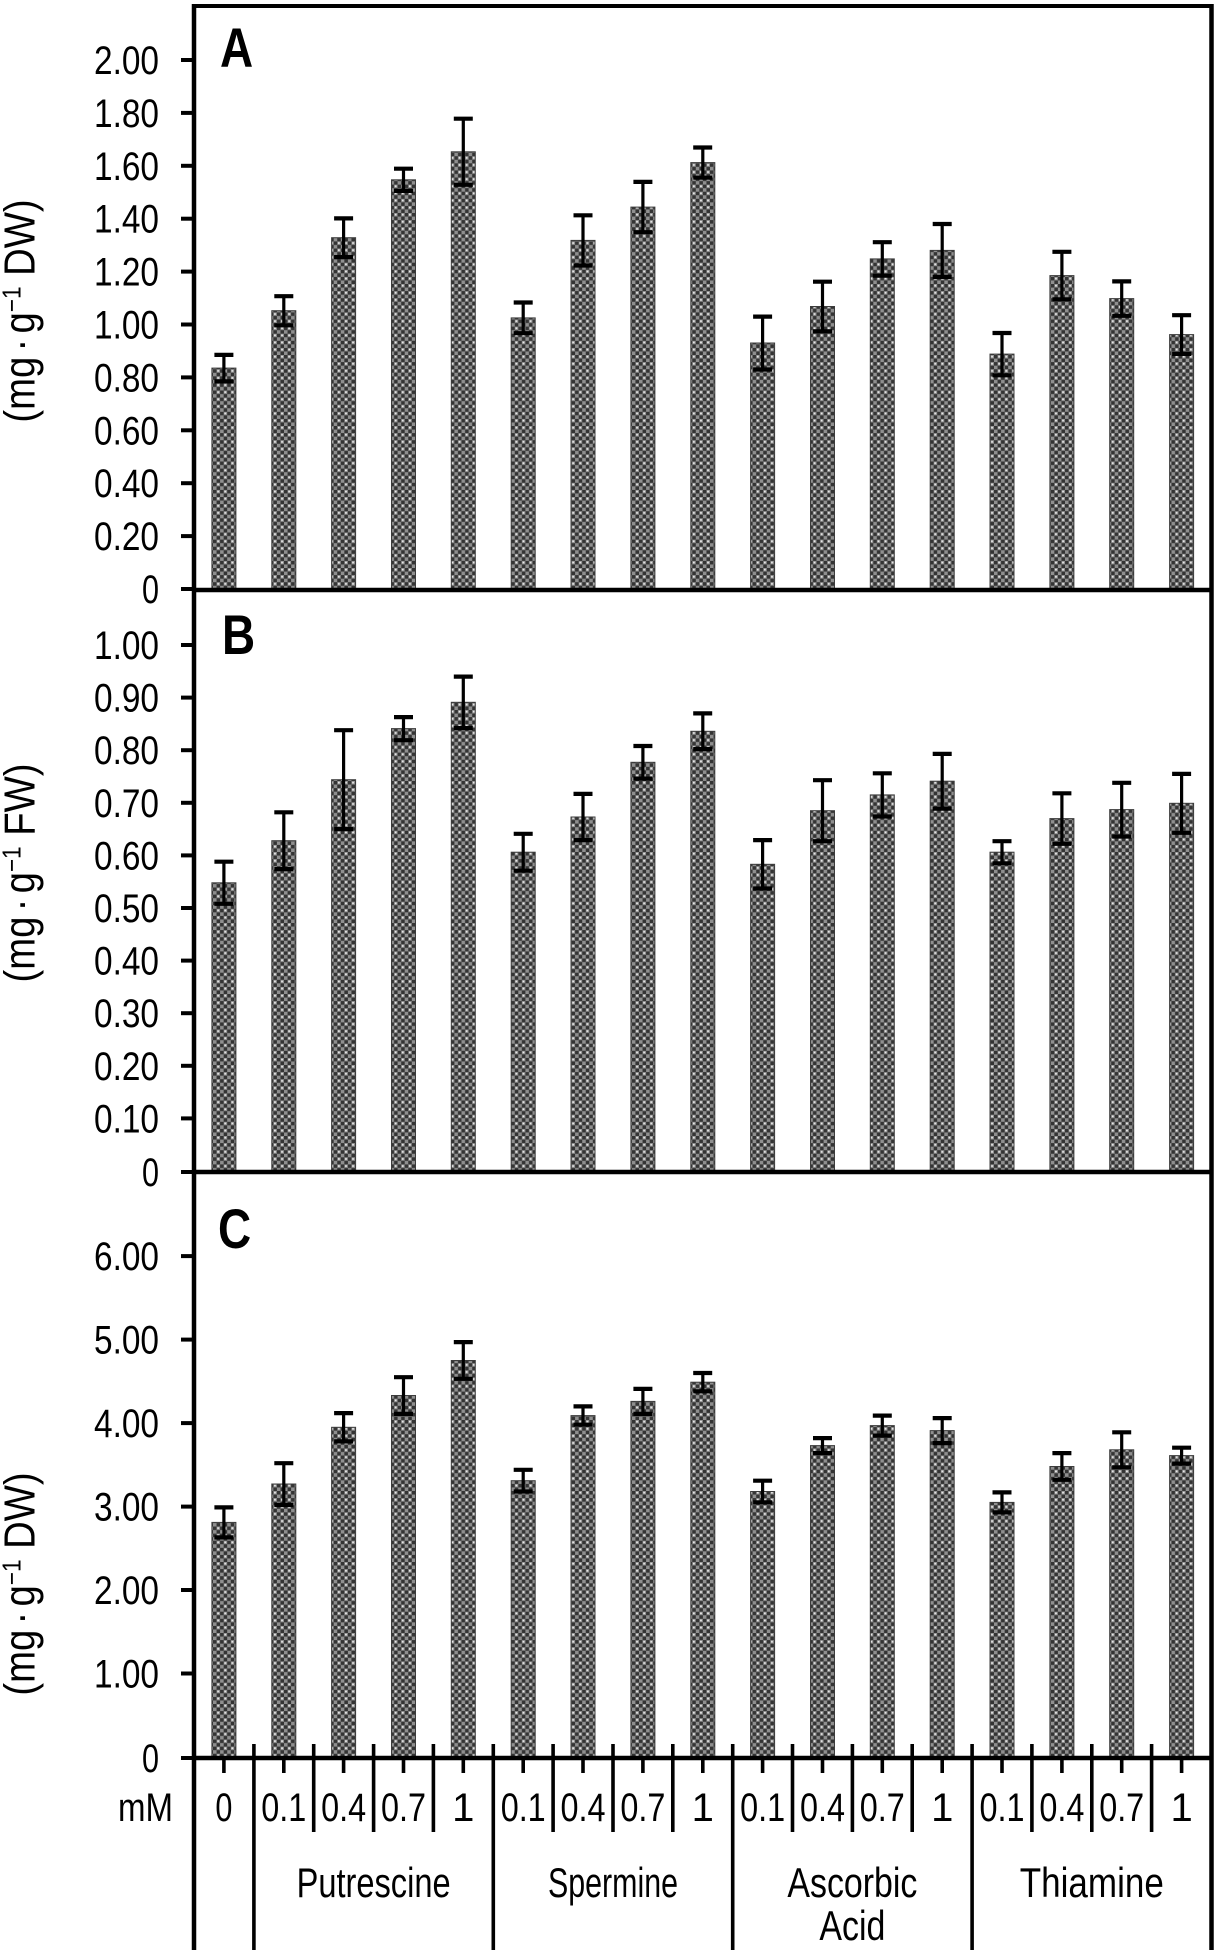 This screenshot has height=1956, width=1218. What do you see at coordinates (126, 1508) in the screenshot?
I see `svg-text: 3.00` at bounding box center [126, 1508].